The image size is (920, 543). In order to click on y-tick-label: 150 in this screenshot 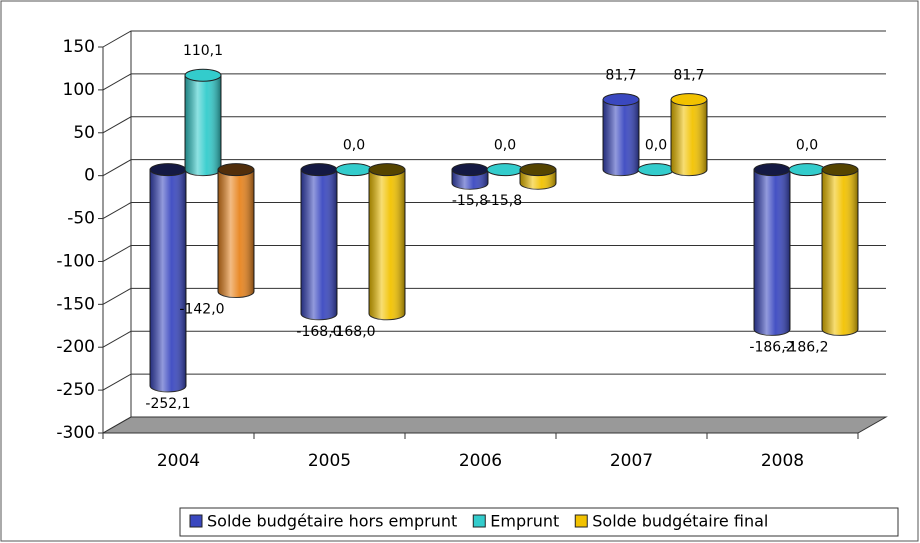, I will do `click(79, 47)`.